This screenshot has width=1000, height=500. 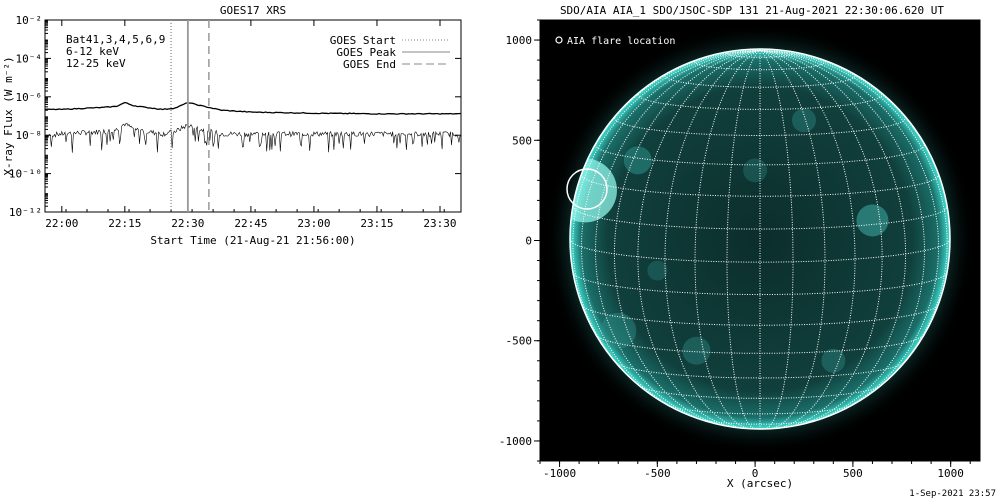 What do you see at coordinates (369, 64) in the screenshot?
I see `legend-goes-end: GOES End` at bounding box center [369, 64].